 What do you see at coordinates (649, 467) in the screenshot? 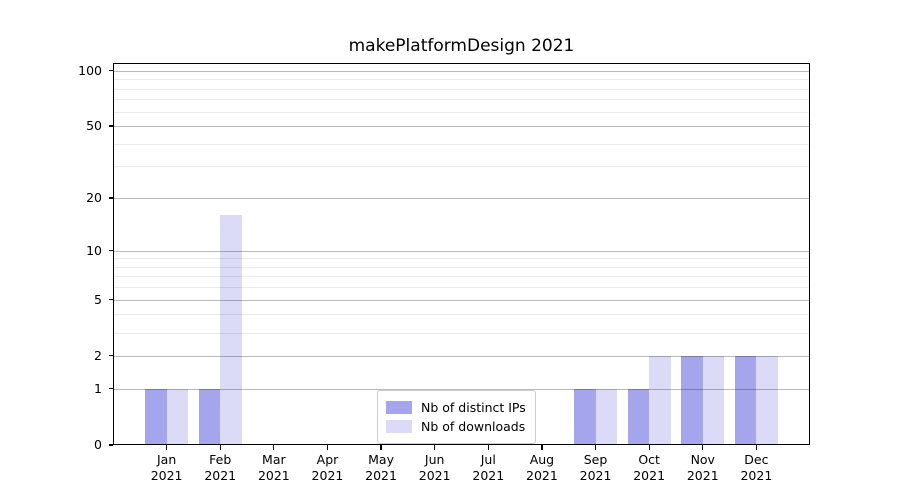
I see `x-tick-label-oct: Oct 2021` at bounding box center [649, 467].